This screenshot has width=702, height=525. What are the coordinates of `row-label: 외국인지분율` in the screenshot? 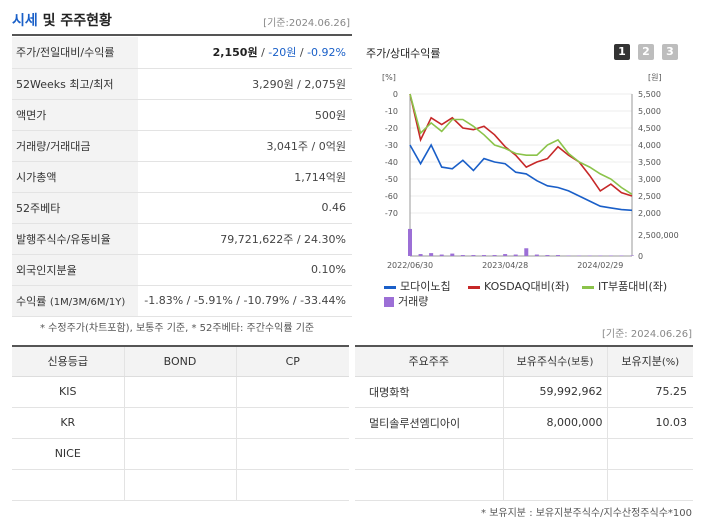 It's located at (75, 270).